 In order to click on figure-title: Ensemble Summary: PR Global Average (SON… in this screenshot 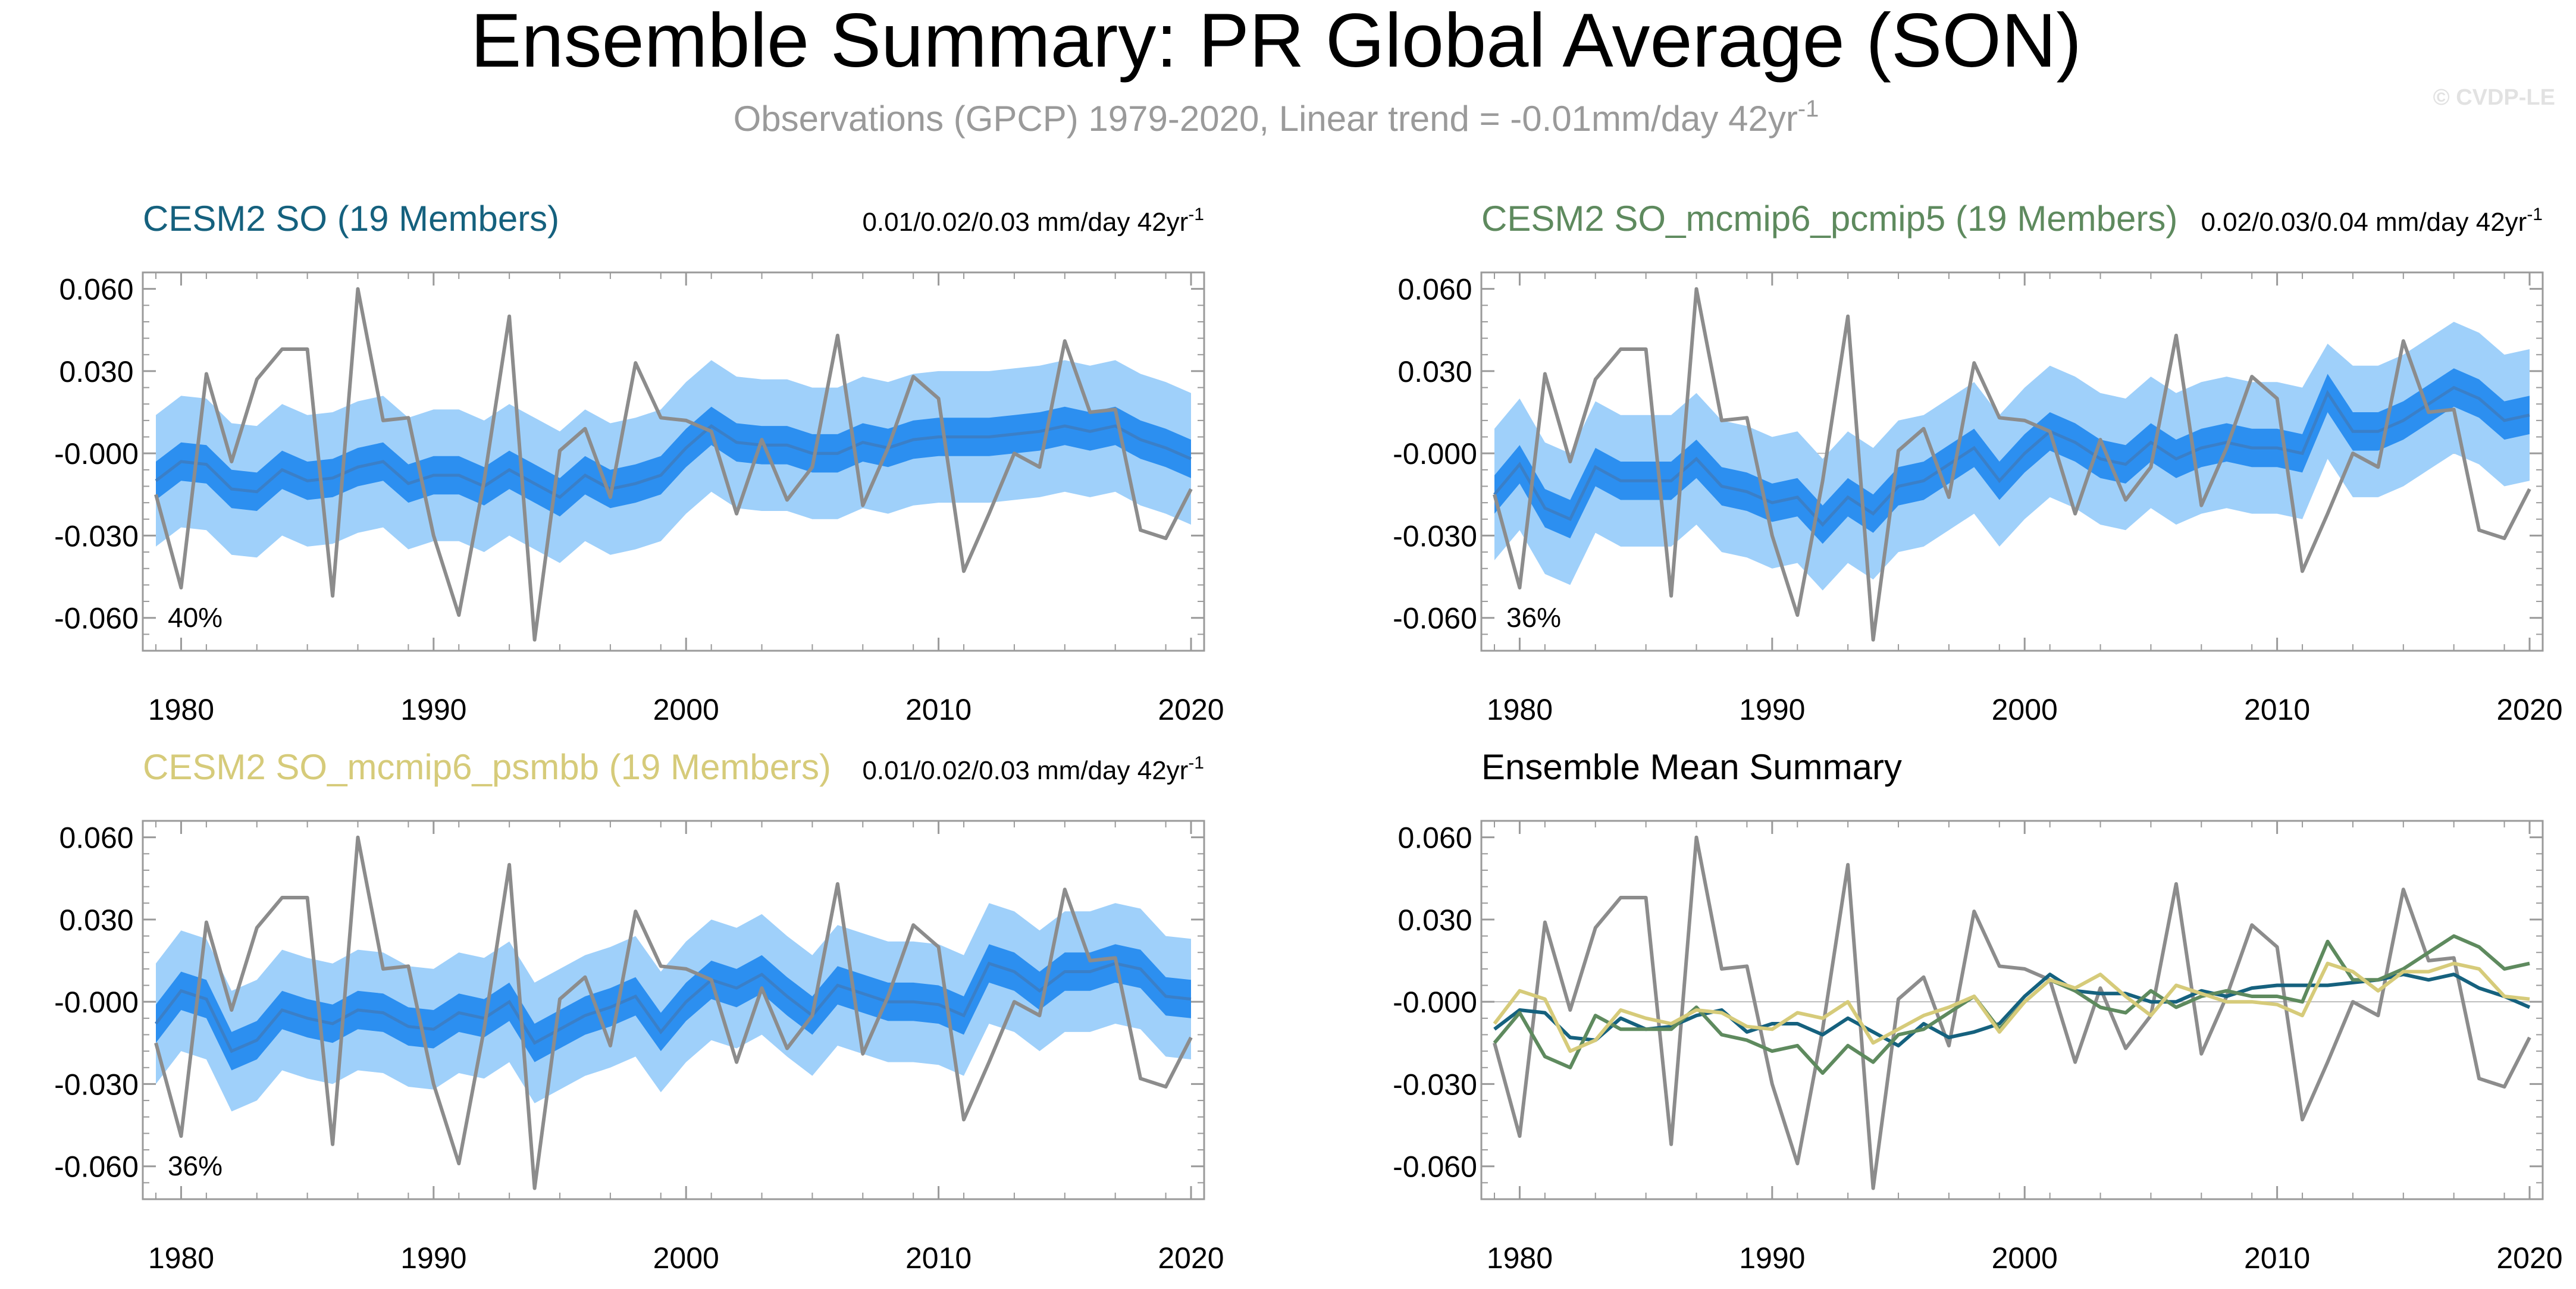, I will do `click(1276, 41)`.